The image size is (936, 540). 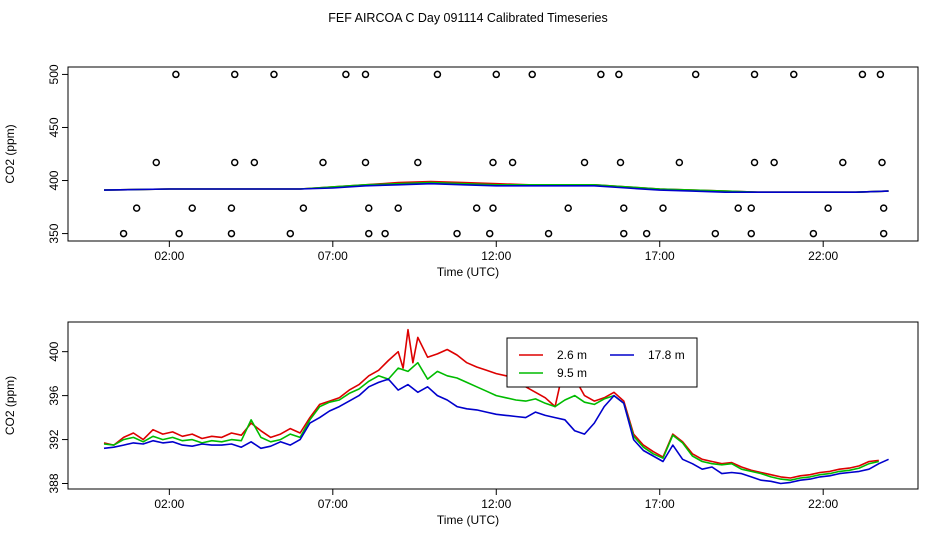 What do you see at coordinates (54, 233) in the screenshot?
I see `y-tick-label: 350` at bounding box center [54, 233].